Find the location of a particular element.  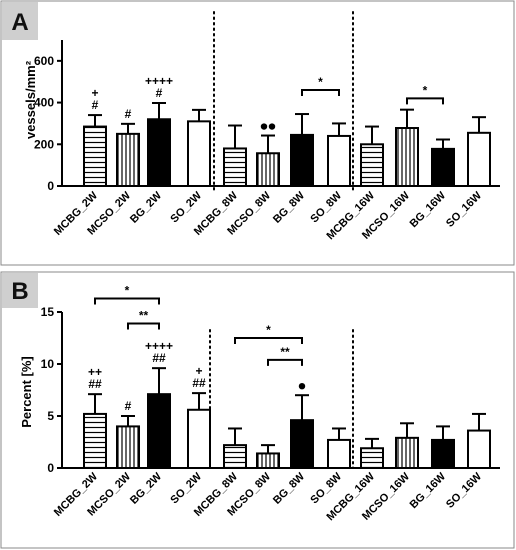

panel-b-annotation: ++ is located at coordinates (95, 372).